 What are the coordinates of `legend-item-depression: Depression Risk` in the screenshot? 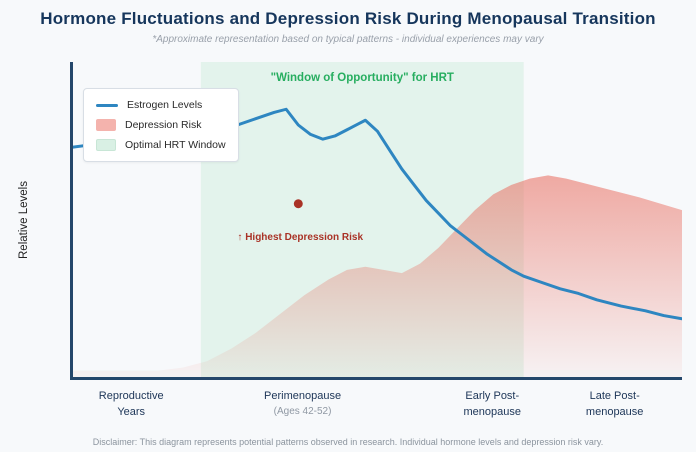 It's located at (161, 125).